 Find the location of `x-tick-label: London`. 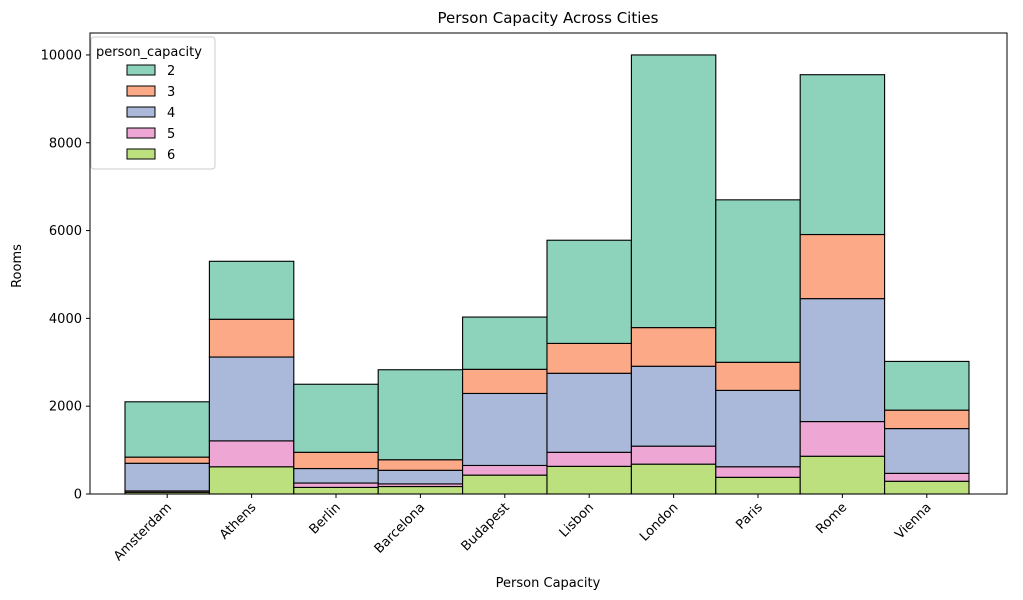

x-tick-label: London is located at coordinates (659, 522).